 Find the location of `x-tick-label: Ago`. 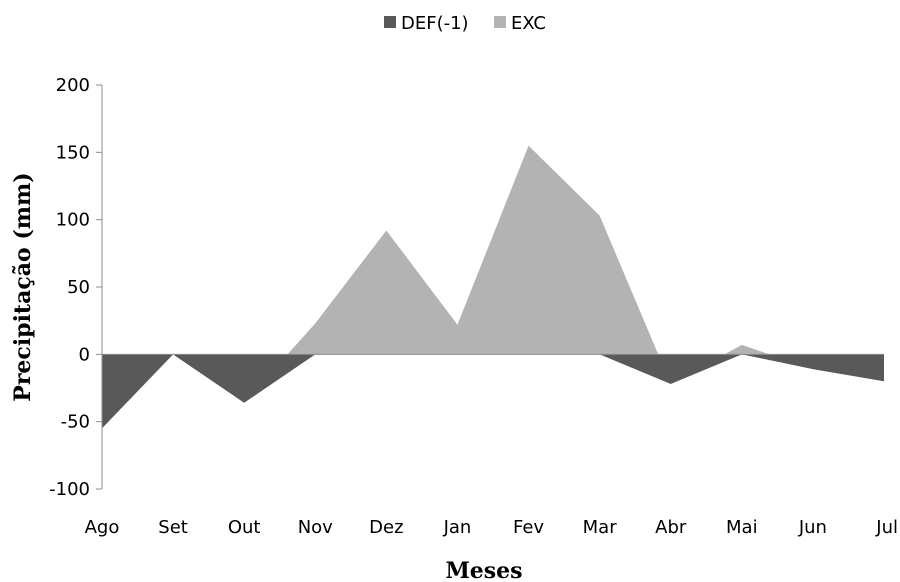

x-tick-label: Ago is located at coordinates (102, 527).